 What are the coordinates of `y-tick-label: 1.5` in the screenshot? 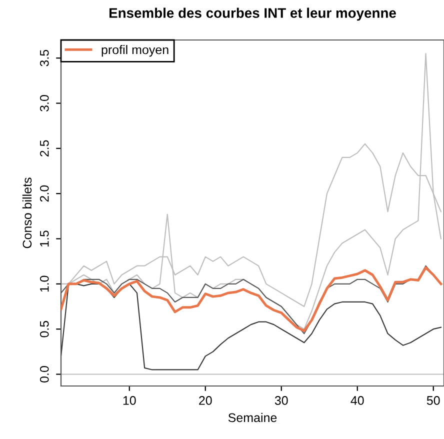 It's located at (44, 238).